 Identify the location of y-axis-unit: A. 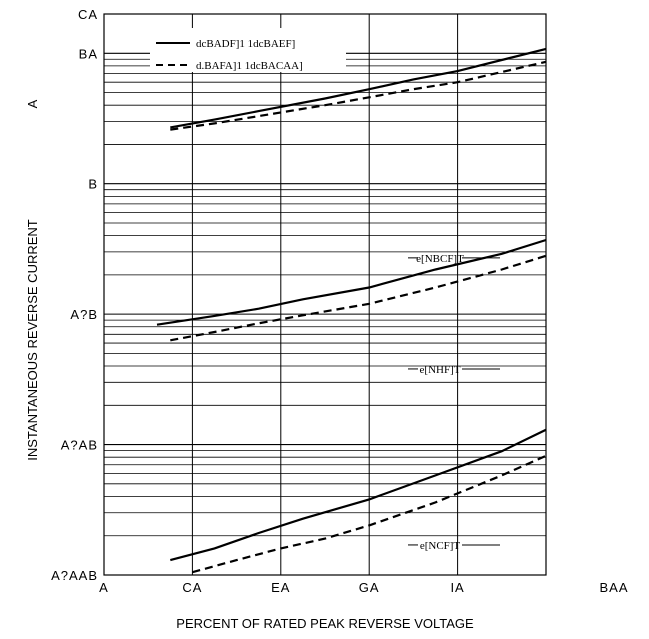
(32, 103).